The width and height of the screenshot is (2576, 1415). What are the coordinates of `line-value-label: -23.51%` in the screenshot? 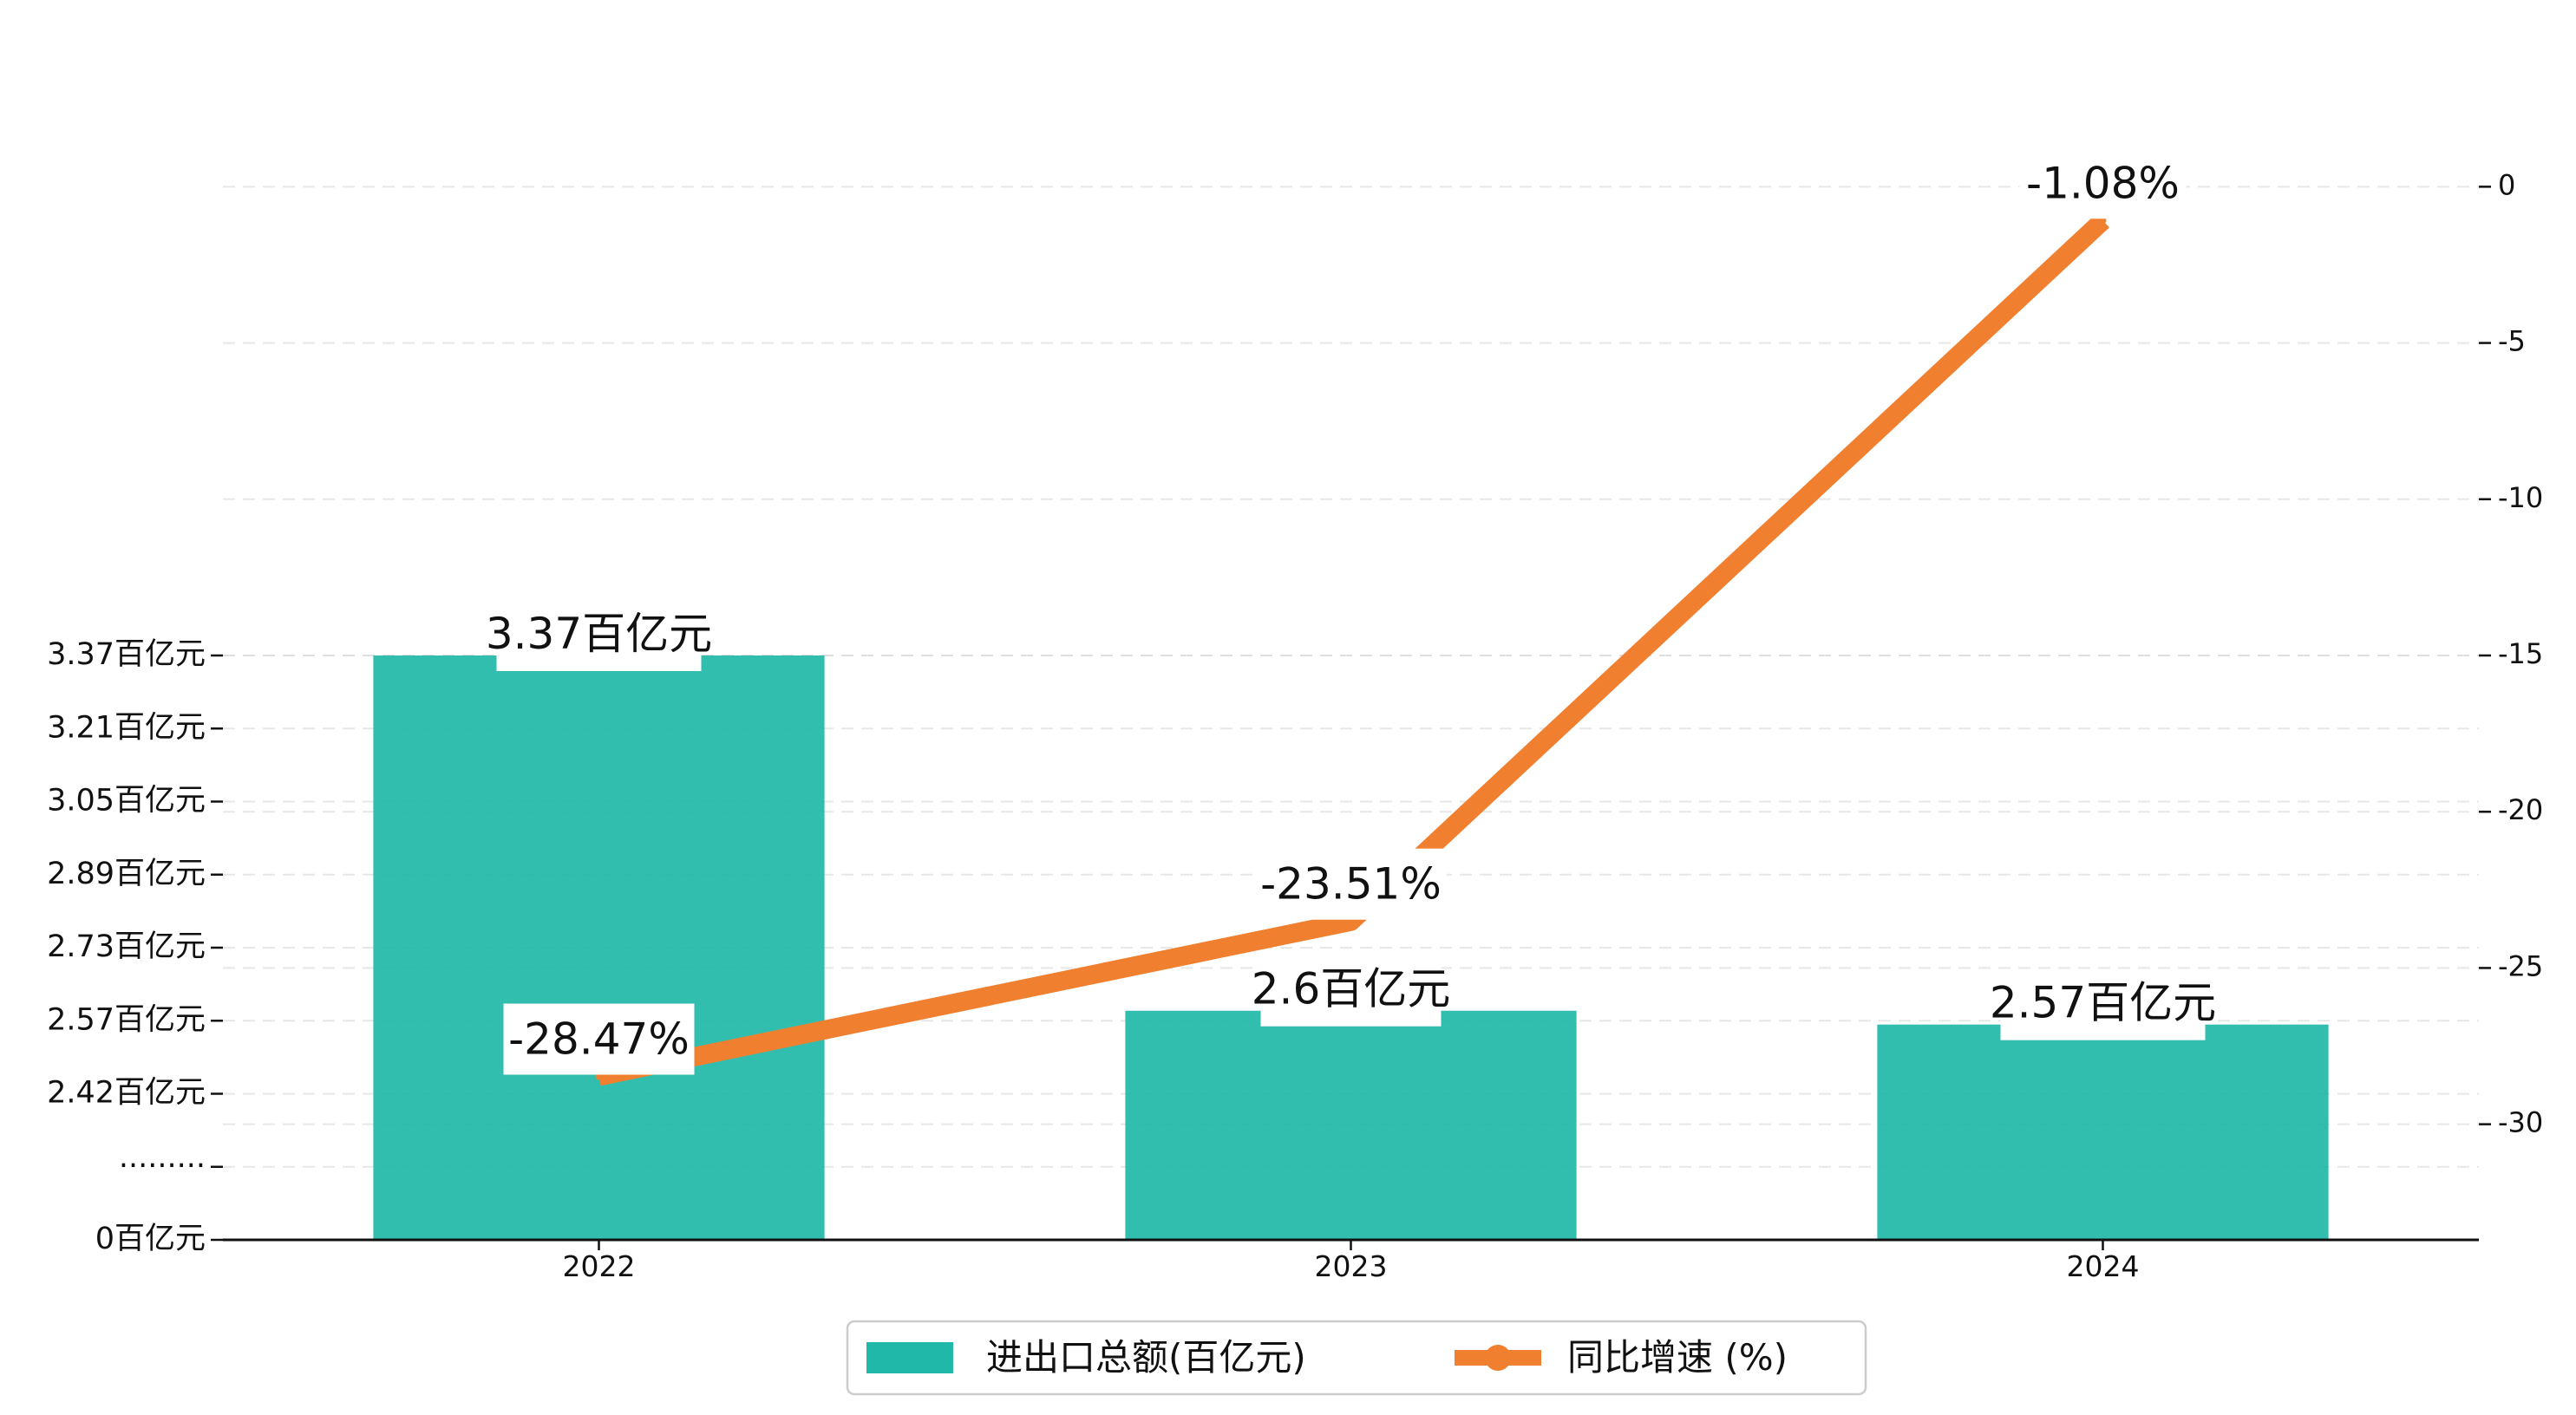 It's located at (1351, 884).